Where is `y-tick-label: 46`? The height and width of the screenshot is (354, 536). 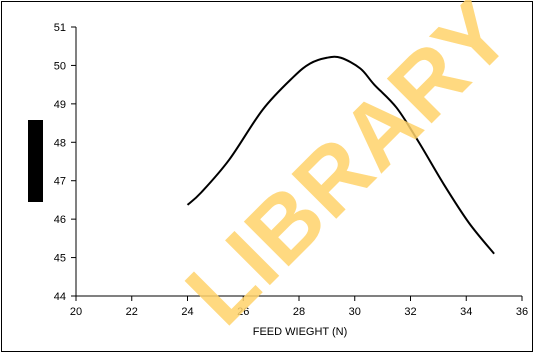 y-tick-label: 46 is located at coordinates (60, 220).